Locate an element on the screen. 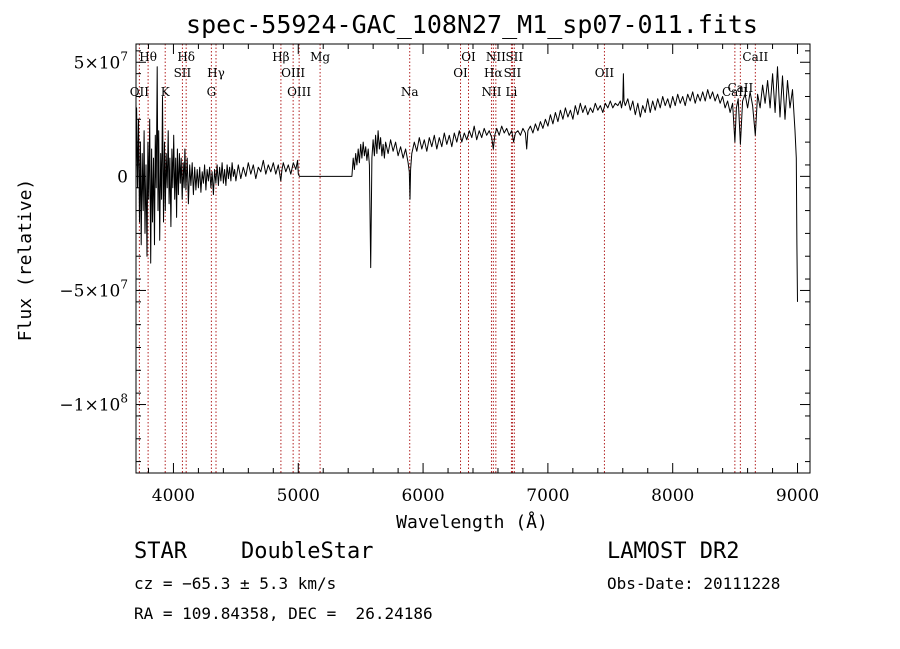  line-label-1: Hθ is located at coordinates (148, 57).